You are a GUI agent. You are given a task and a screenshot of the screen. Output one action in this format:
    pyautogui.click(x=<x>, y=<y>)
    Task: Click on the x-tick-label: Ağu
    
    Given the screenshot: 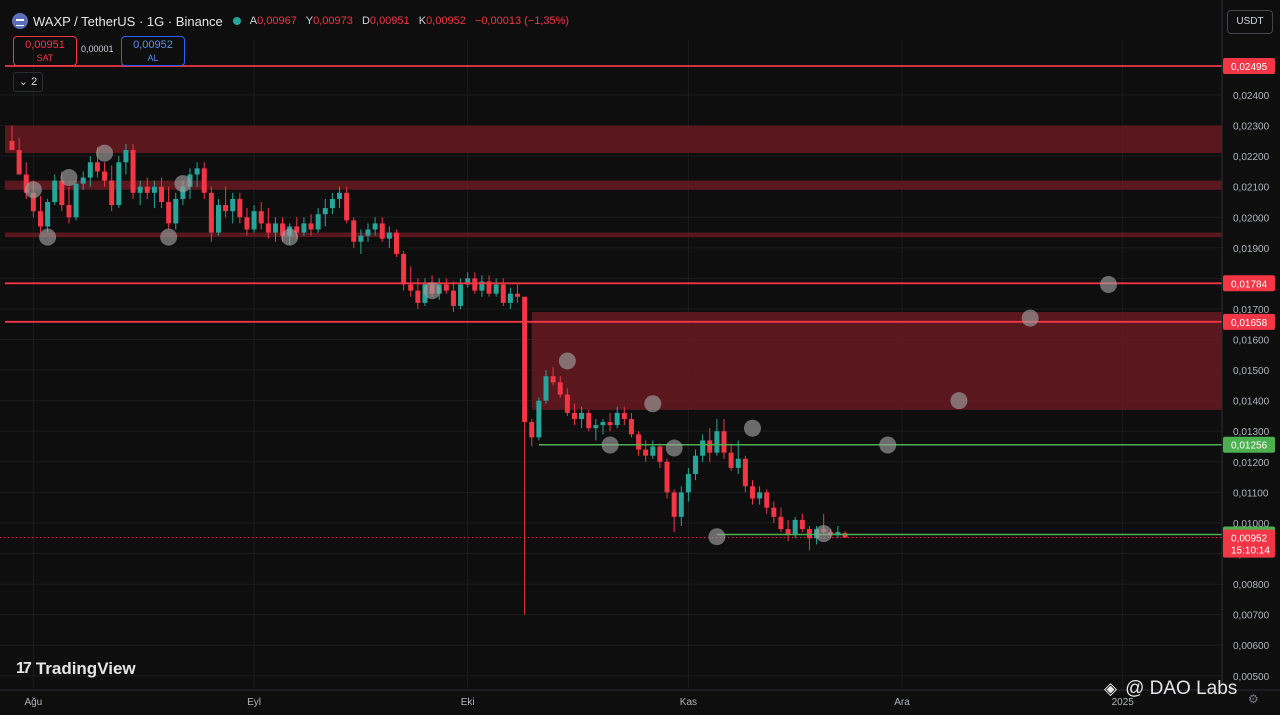 What is the action you would take?
    pyautogui.click(x=33, y=702)
    